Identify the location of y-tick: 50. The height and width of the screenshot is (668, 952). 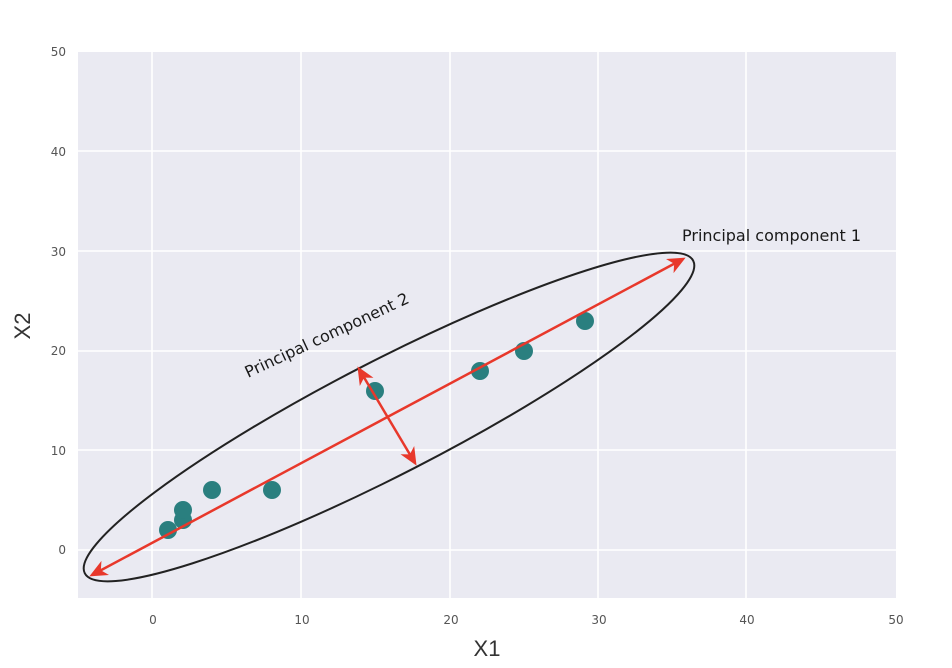
(58, 52).